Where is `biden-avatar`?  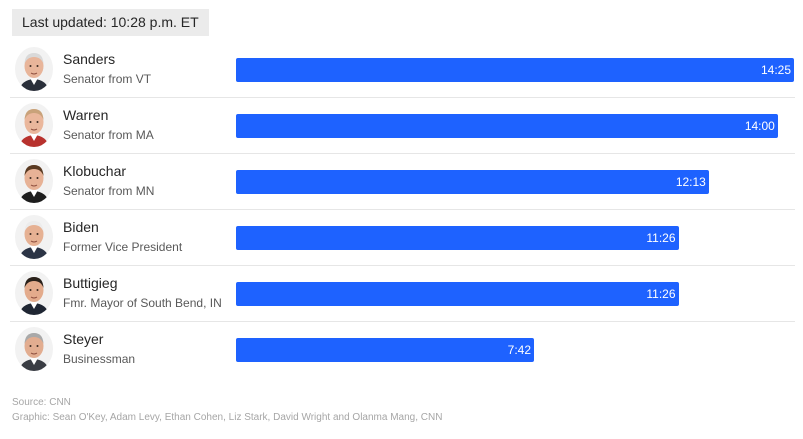 biden-avatar is located at coordinates (34, 237).